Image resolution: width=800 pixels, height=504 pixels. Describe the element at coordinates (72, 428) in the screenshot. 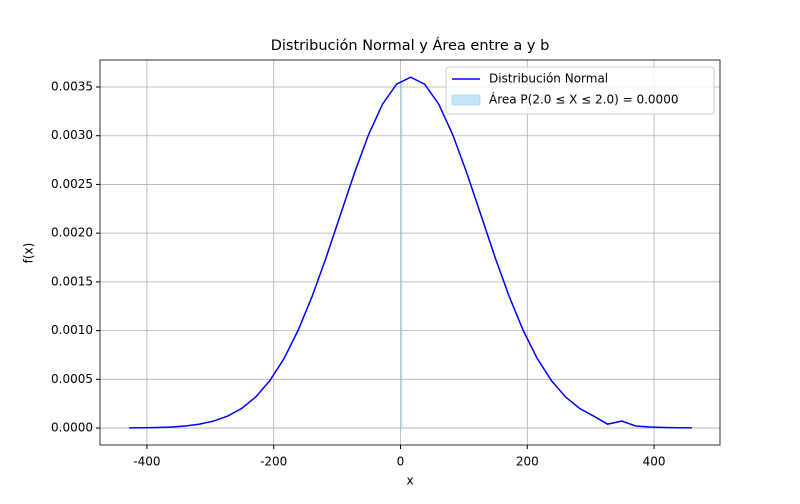

I see `y-tick-label: 0.0000` at that location.